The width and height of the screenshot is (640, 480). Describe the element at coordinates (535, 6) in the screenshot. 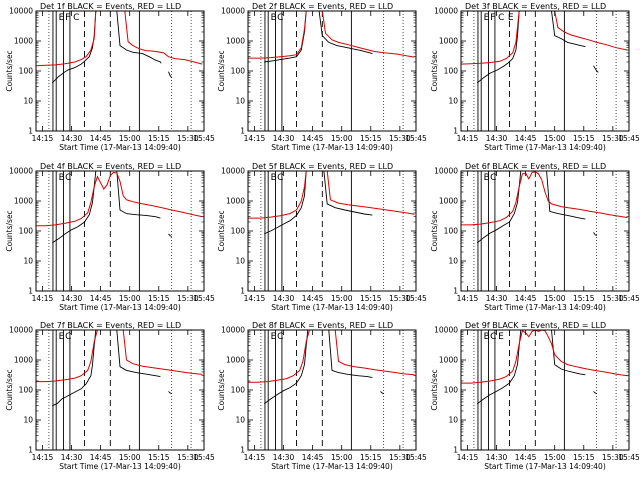

I see `panel-title: Det 3f BLACK = Events, RED = LLD` at that location.